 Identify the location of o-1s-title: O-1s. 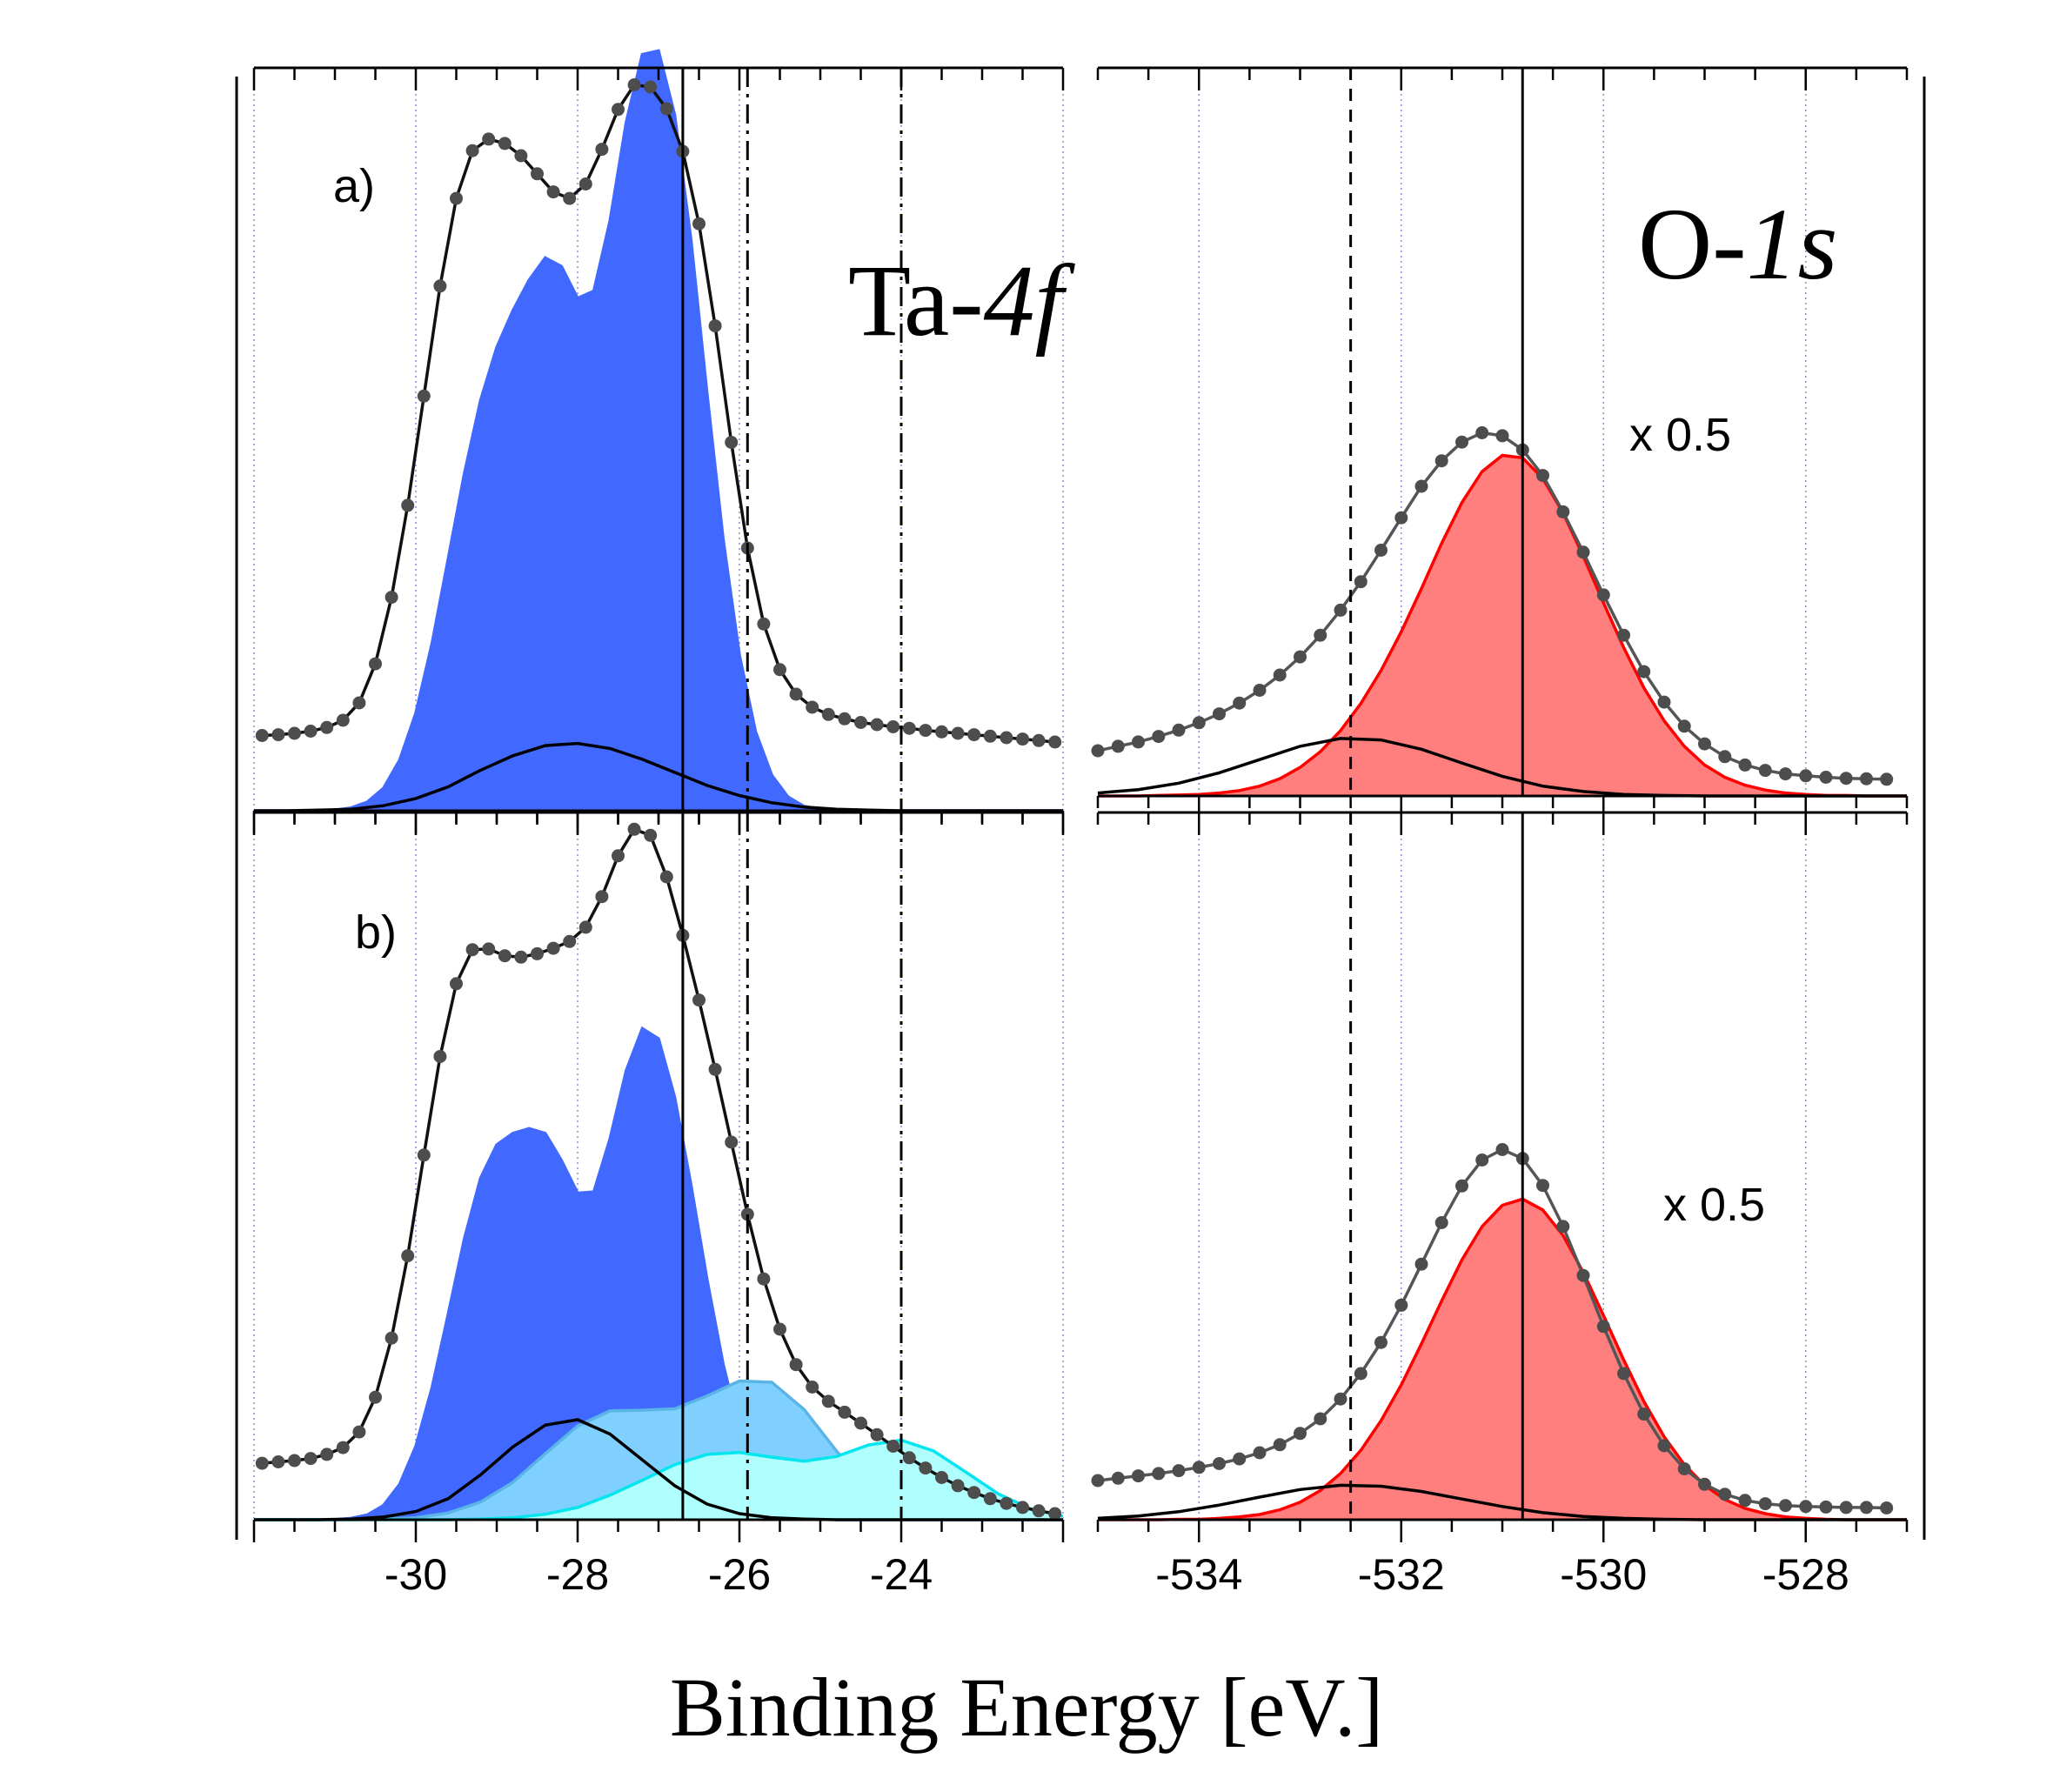
(1737, 244).